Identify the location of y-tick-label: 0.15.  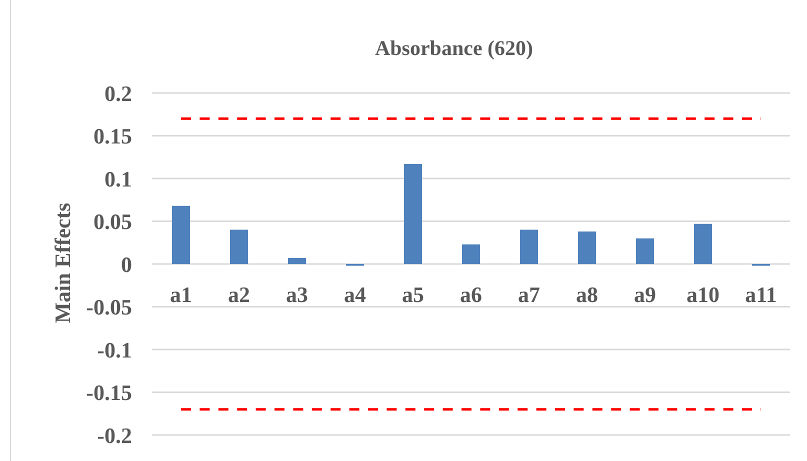
(113, 136).